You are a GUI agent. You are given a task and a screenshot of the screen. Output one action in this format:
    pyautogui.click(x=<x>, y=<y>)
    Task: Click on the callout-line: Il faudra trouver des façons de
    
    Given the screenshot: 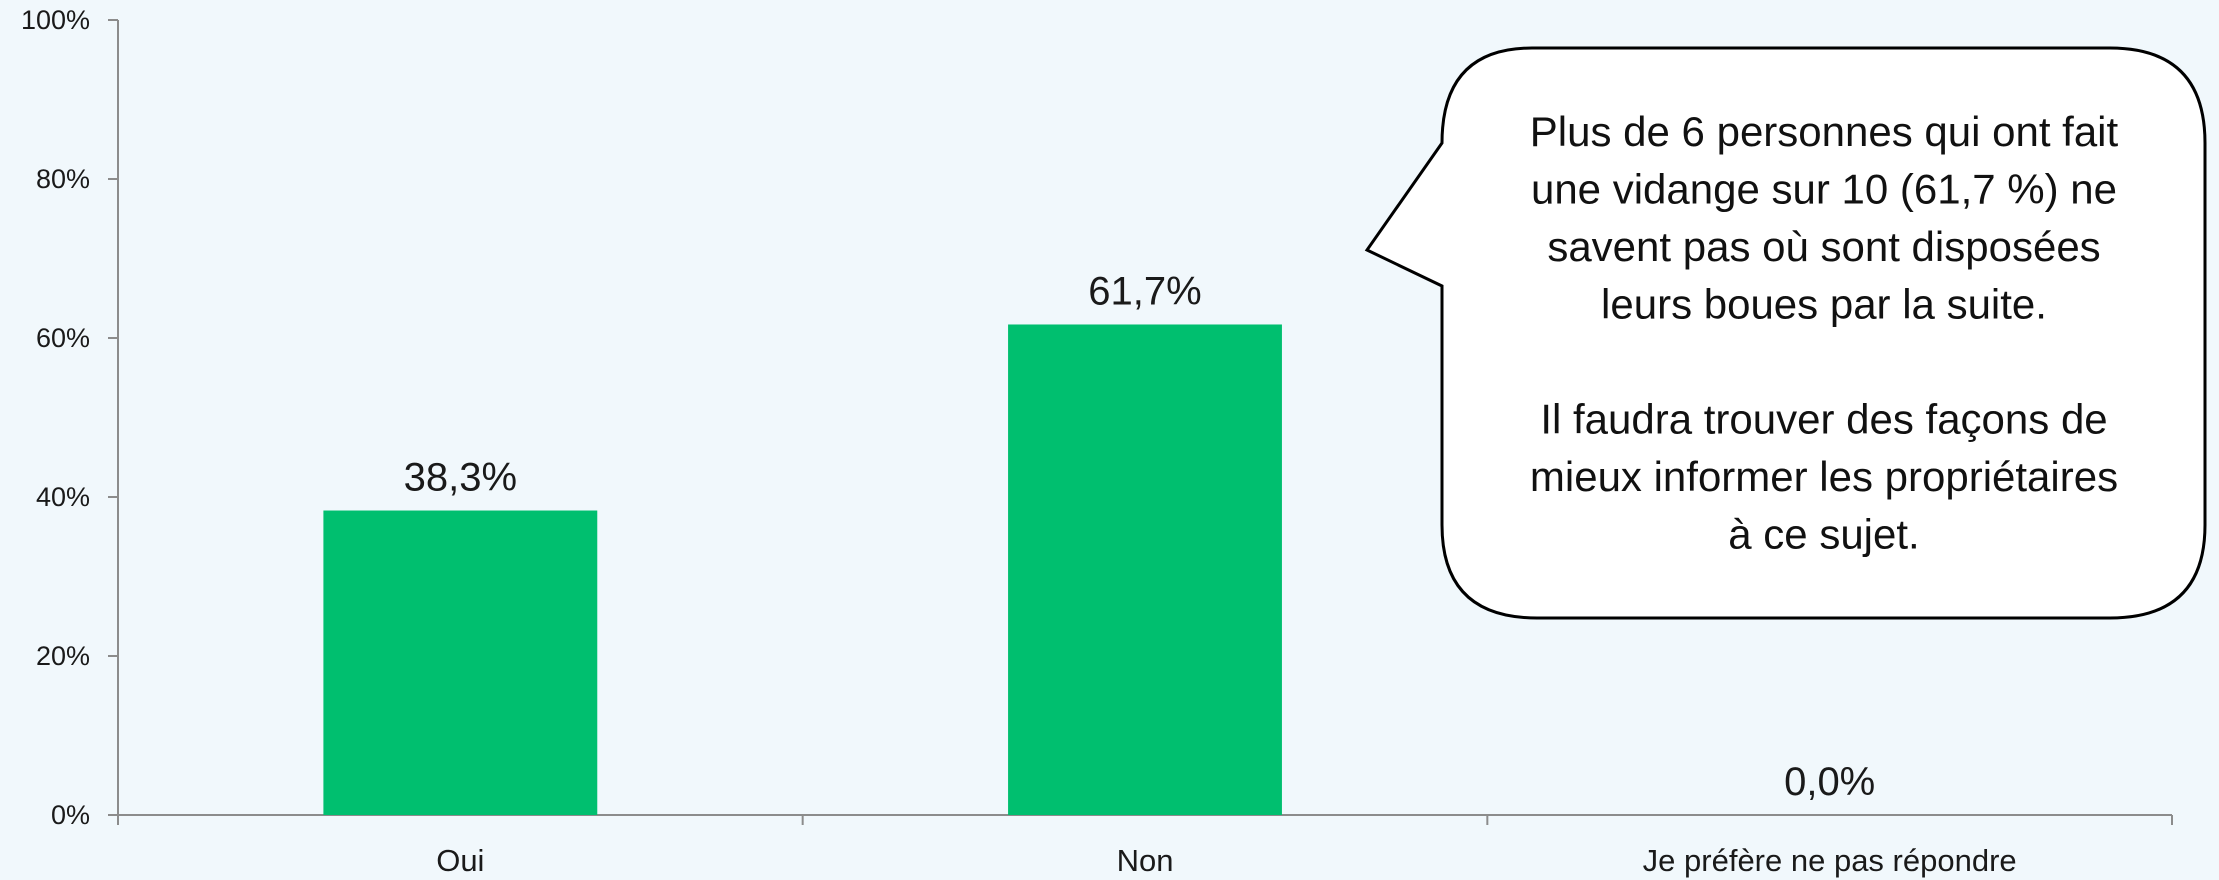 What is the action you would take?
    pyautogui.click(x=1823, y=419)
    